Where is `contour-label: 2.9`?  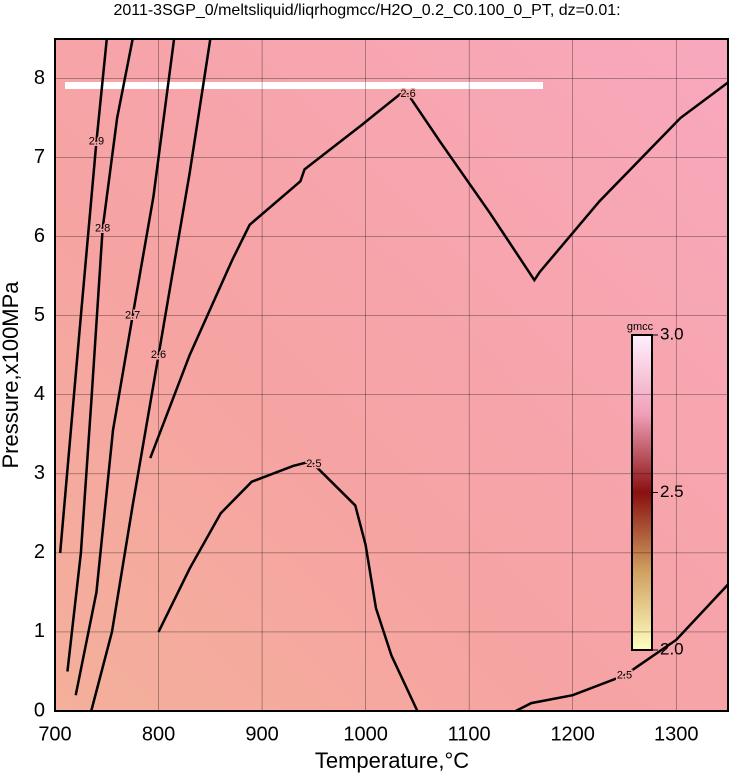 contour-label: 2.9 is located at coordinates (96, 142).